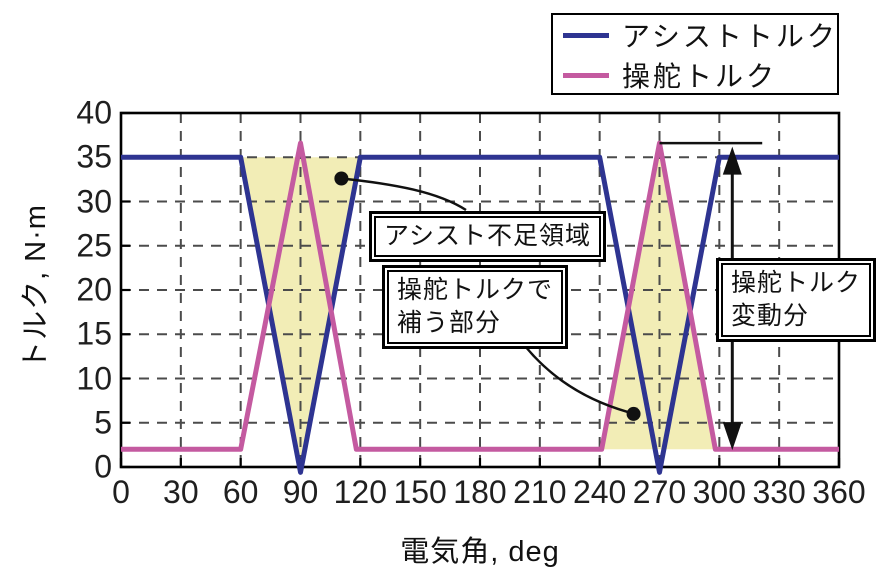 This screenshot has height=585, width=885. What do you see at coordinates (599, 492) in the screenshot?
I see `x-tick-label-240: 240` at bounding box center [599, 492].